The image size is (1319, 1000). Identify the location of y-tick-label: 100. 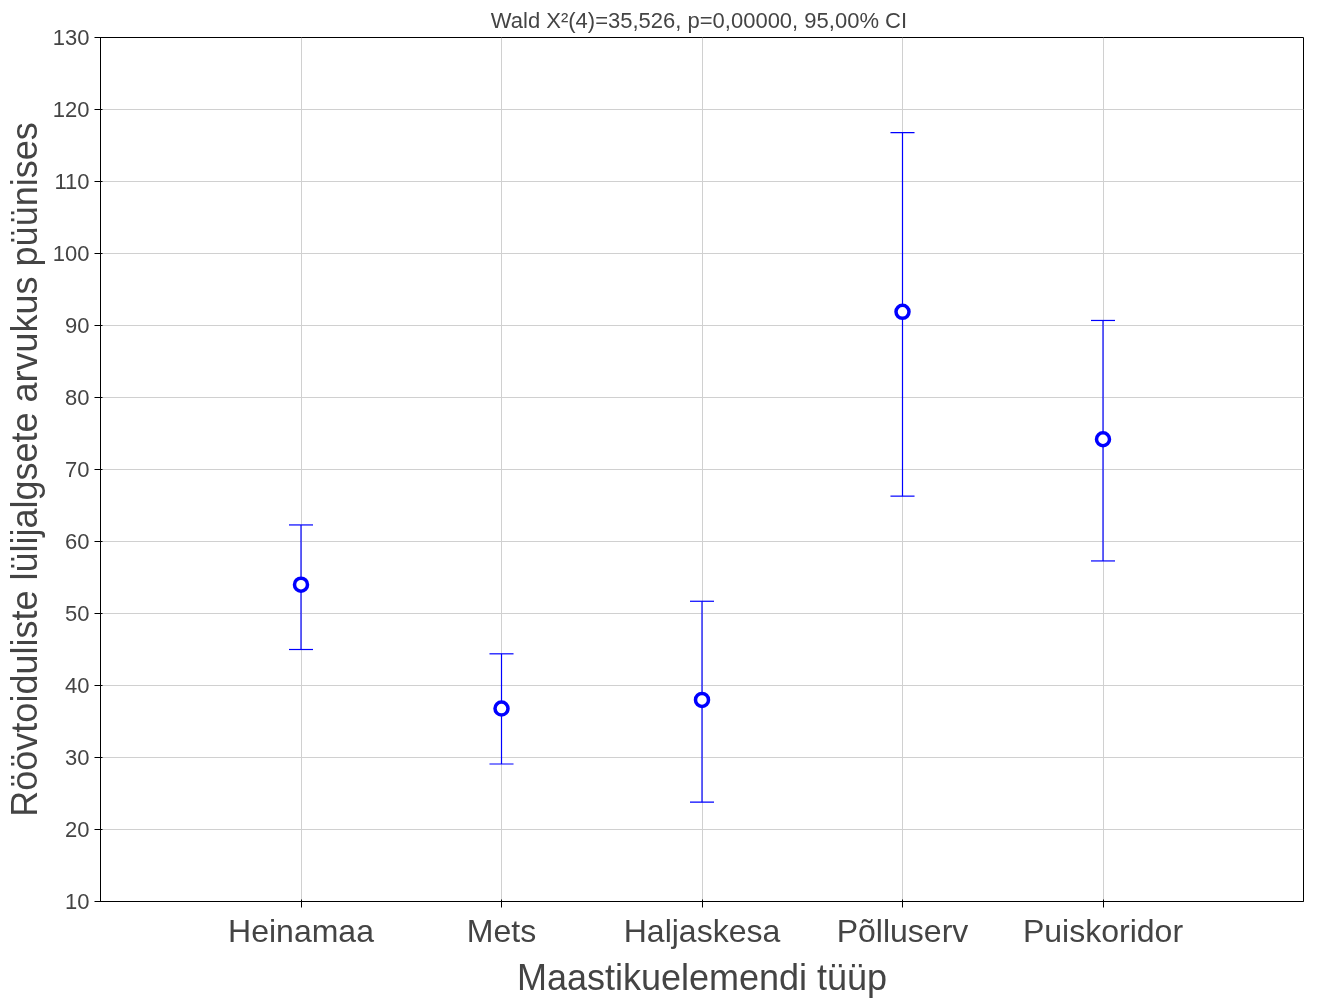
(71, 253).